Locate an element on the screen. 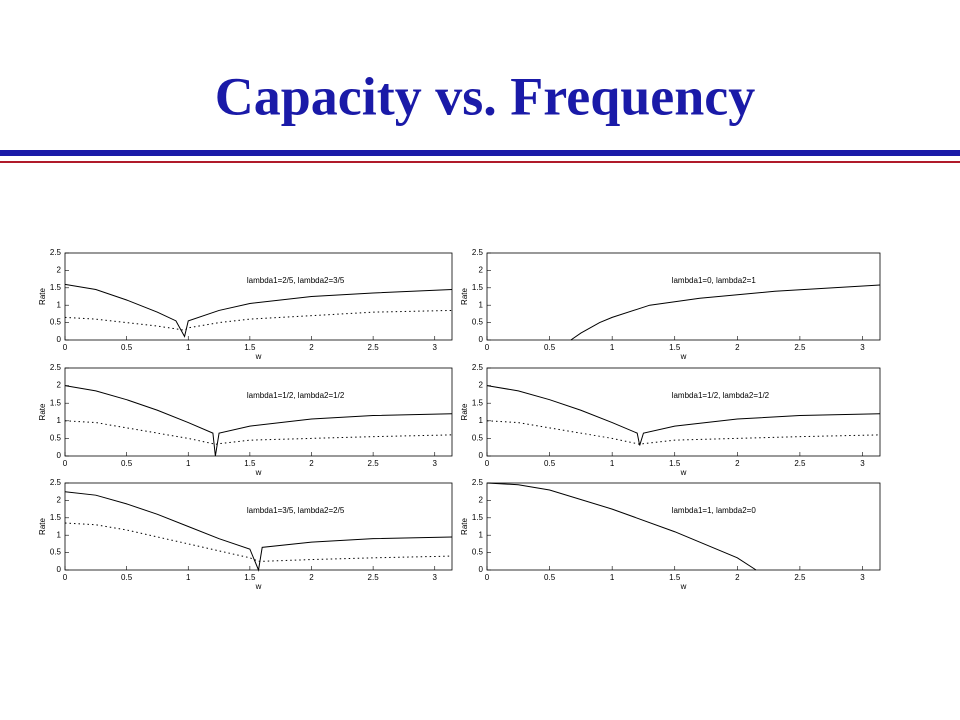  annotation: lambda1=0, lambda2=1 is located at coordinates (714, 280).